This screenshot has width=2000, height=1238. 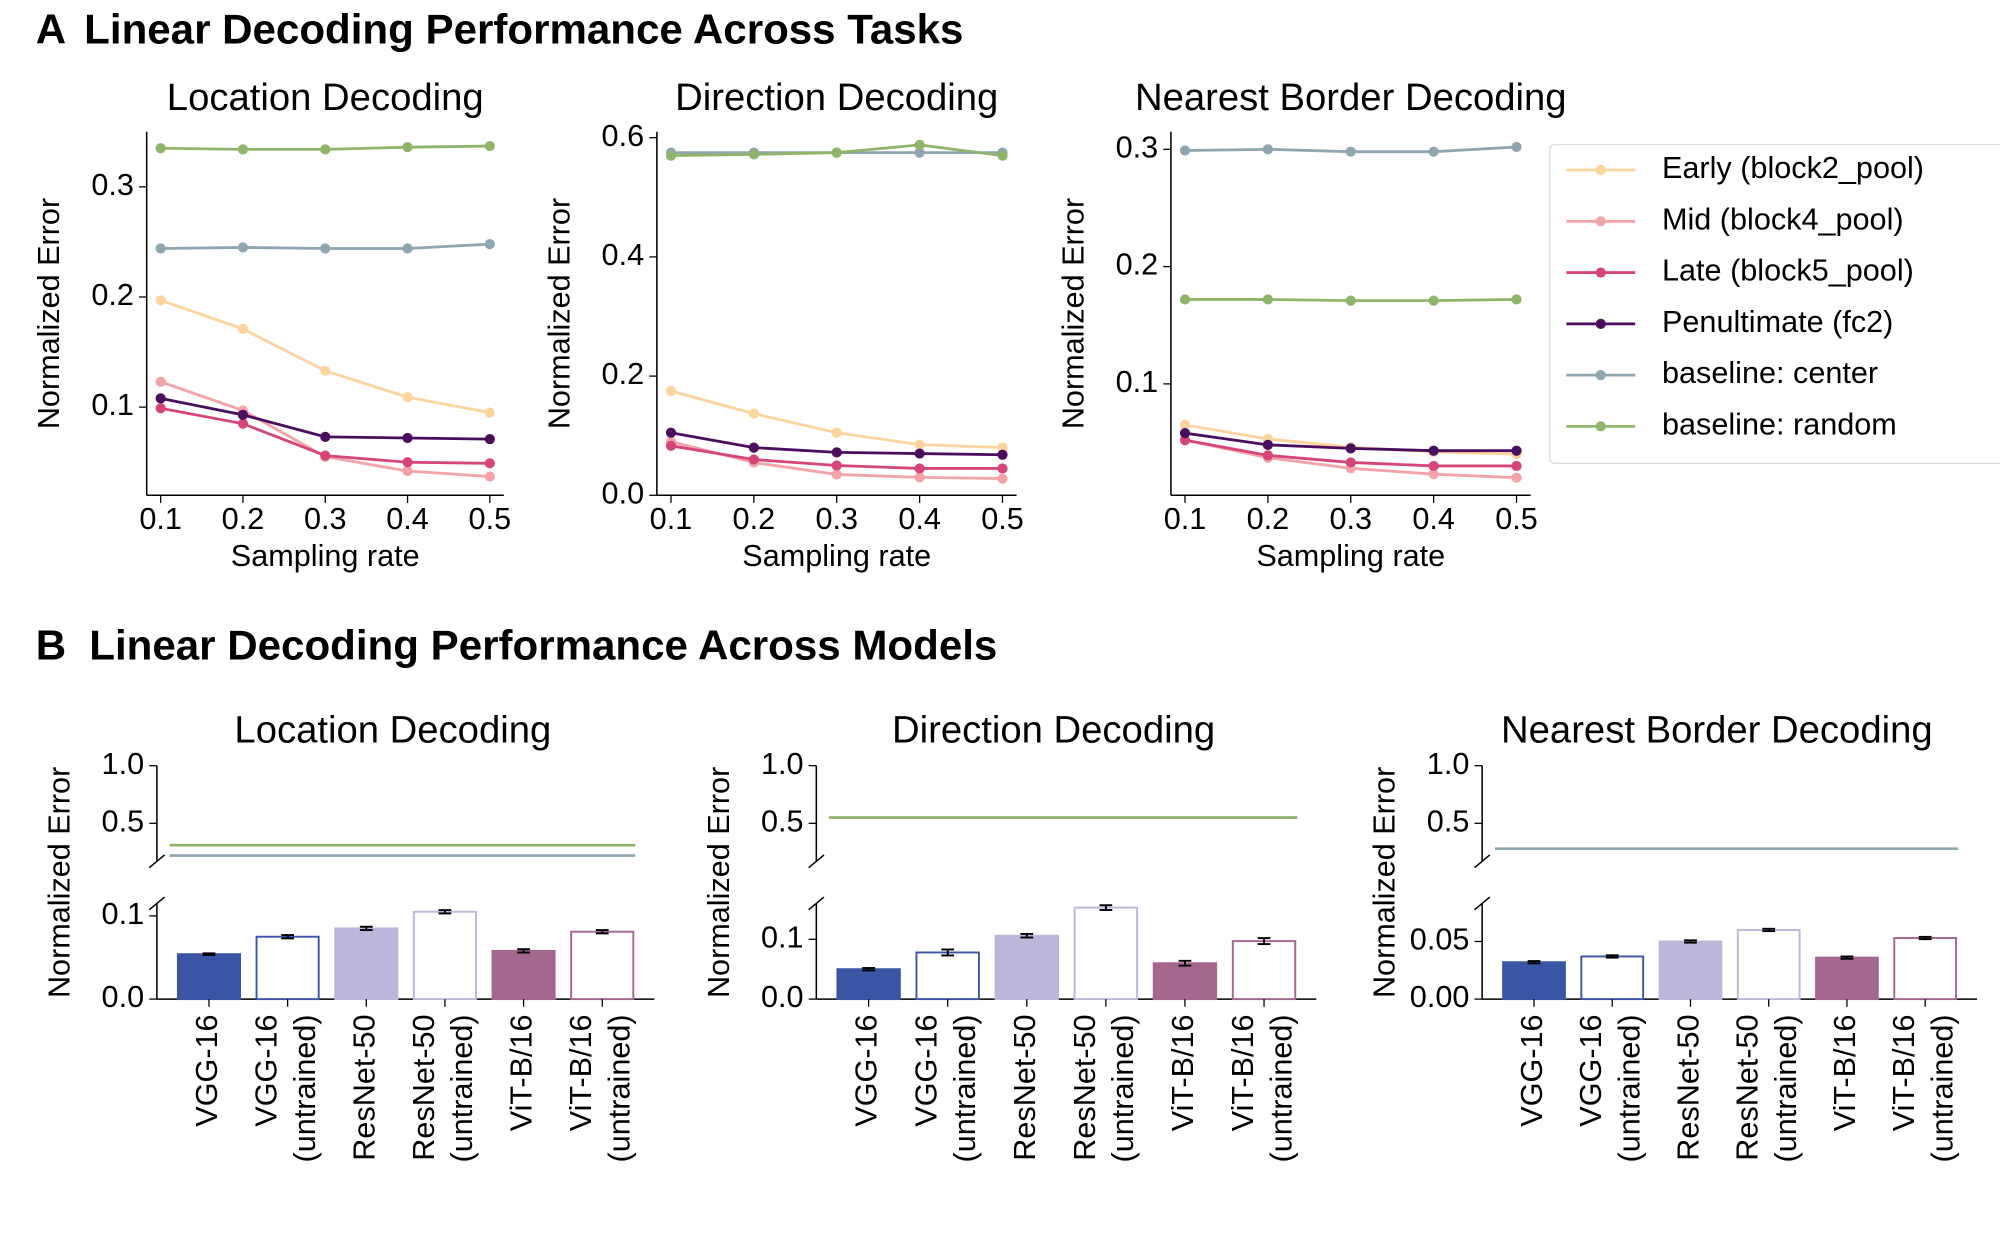 What do you see at coordinates (123, 764) in the screenshot?
I see `y-tick-label: 1.0` at bounding box center [123, 764].